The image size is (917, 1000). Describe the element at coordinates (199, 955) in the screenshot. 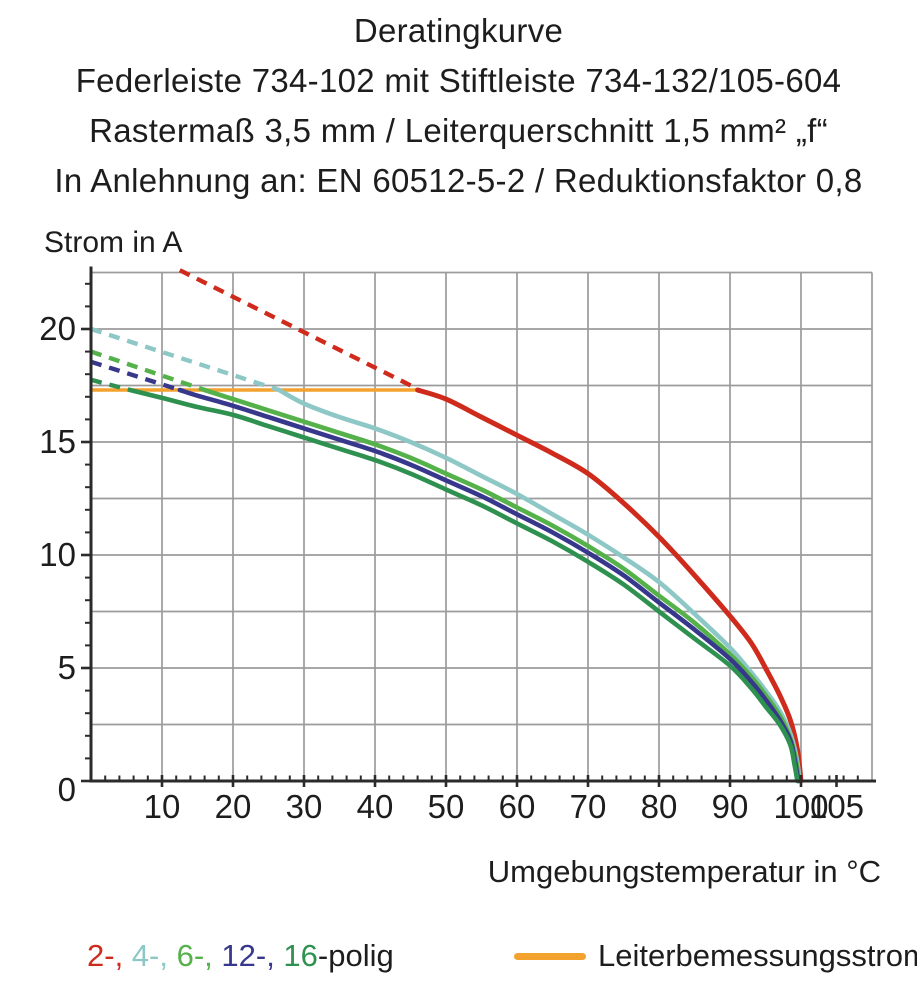

I see `poles-legend-part: 6-,` at that location.